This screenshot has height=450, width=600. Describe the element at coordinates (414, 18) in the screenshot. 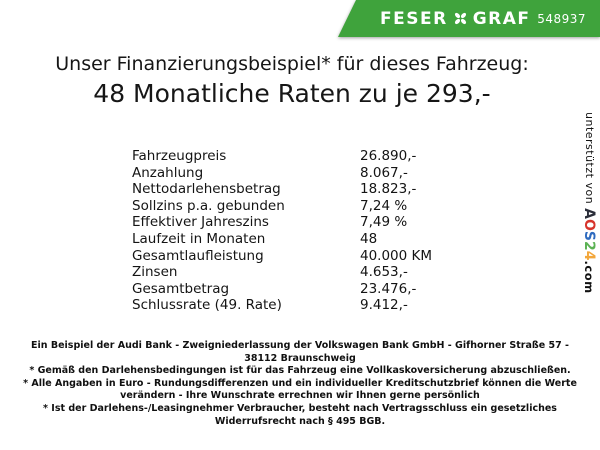

I see `dealer-logo-left: FESER` at that location.